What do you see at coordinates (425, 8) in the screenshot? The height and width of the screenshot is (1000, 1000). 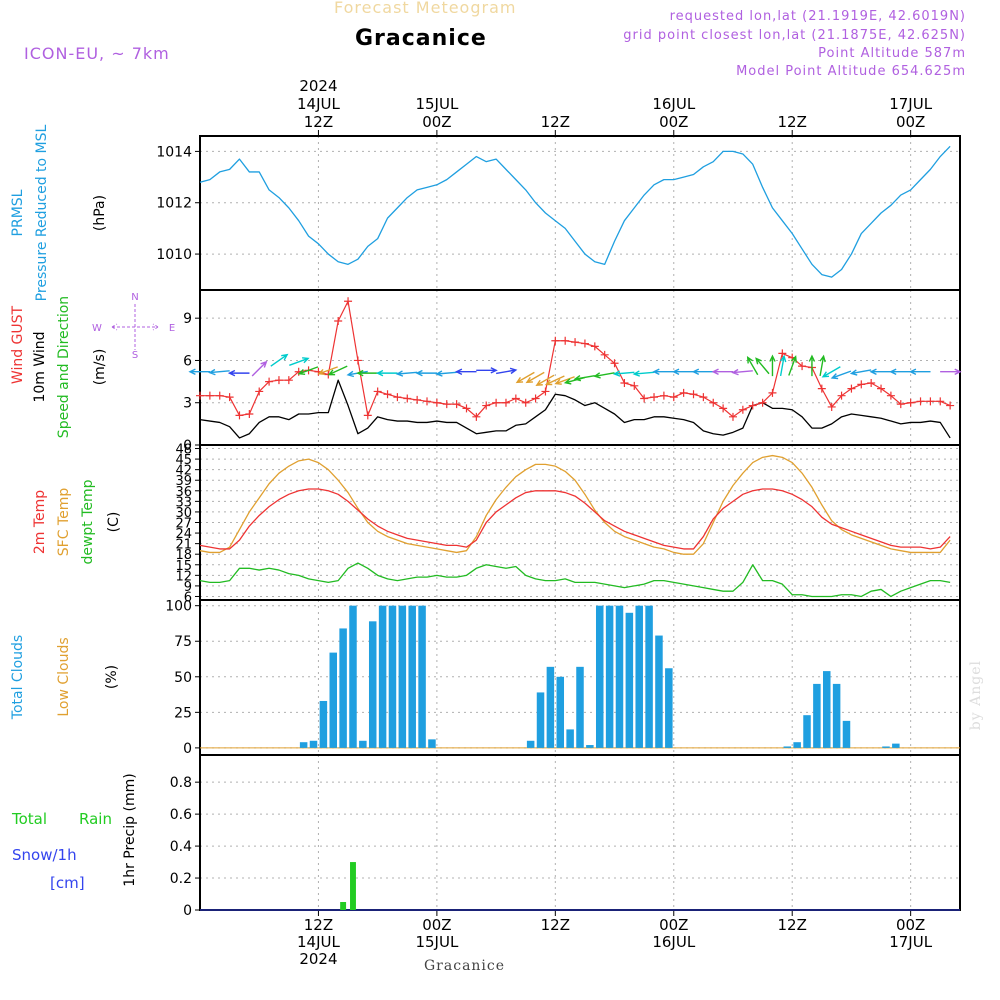 I see `faint-title: Forecast Meteogram` at bounding box center [425, 8].